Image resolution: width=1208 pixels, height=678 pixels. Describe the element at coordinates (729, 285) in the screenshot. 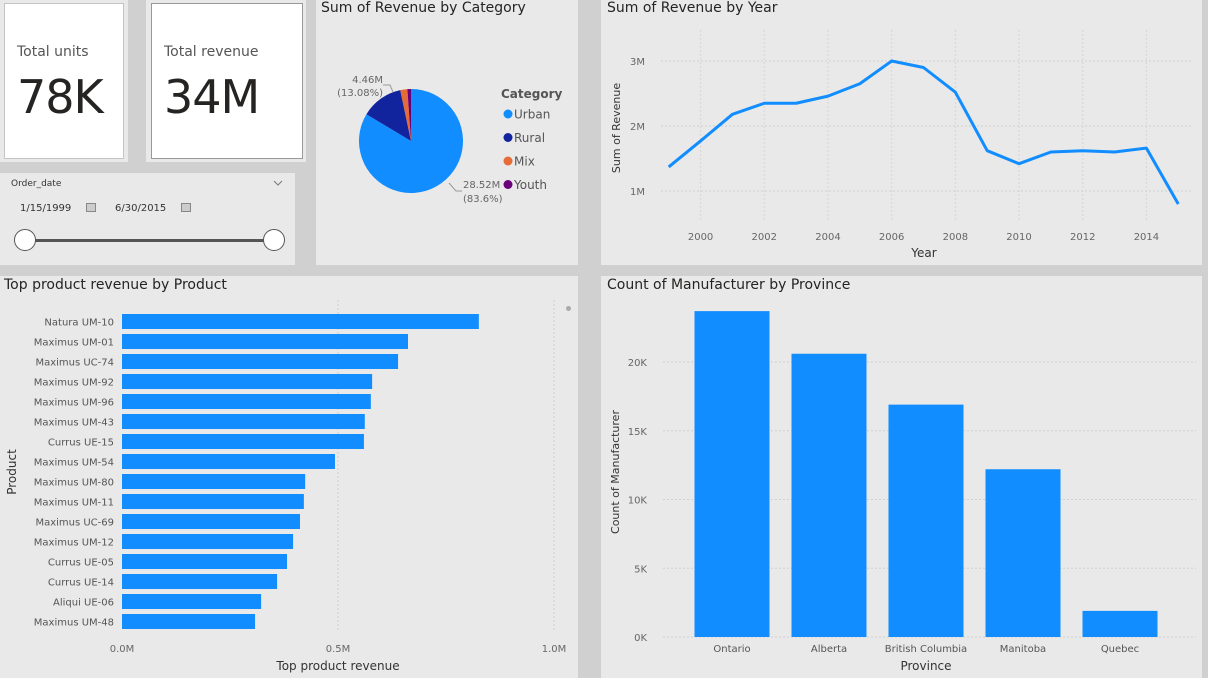

I see `province-bar-title: Count of Manufacturer by Province` at that location.